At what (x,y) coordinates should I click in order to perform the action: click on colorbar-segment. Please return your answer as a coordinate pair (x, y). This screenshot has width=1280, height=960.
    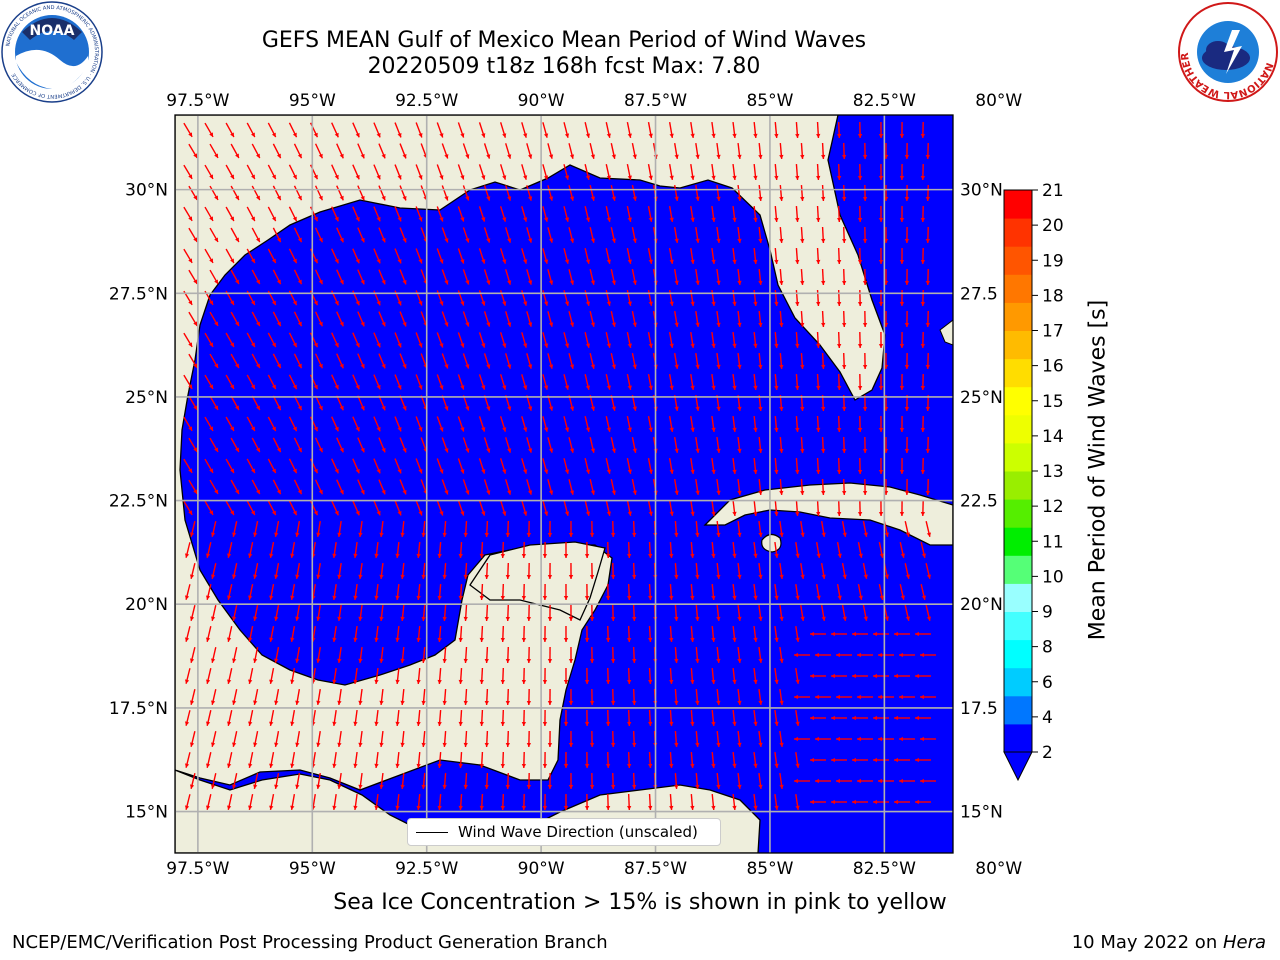
    Looking at the image, I should click on (1018, 569).